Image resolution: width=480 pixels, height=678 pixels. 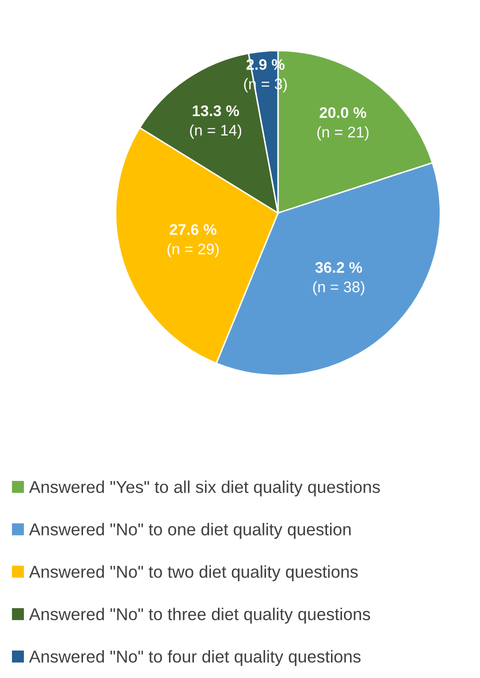 What do you see at coordinates (190, 530) in the screenshot?
I see `legend-label: Answered "No" to one diet quality question` at bounding box center [190, 530].